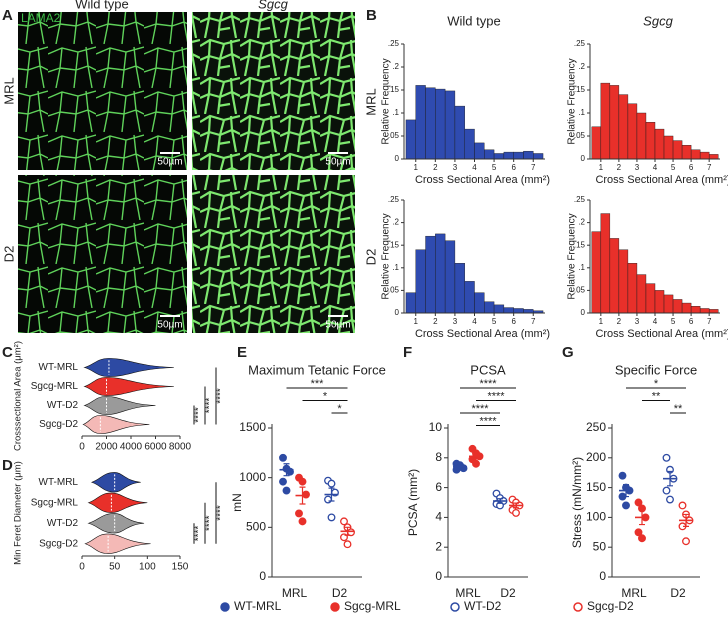 This screenshot has width=728, height=627. What do you see at coordinates (82, 447) in the screenshot?
I see `x-tick-label: 0` at bounding box center [82, 447].